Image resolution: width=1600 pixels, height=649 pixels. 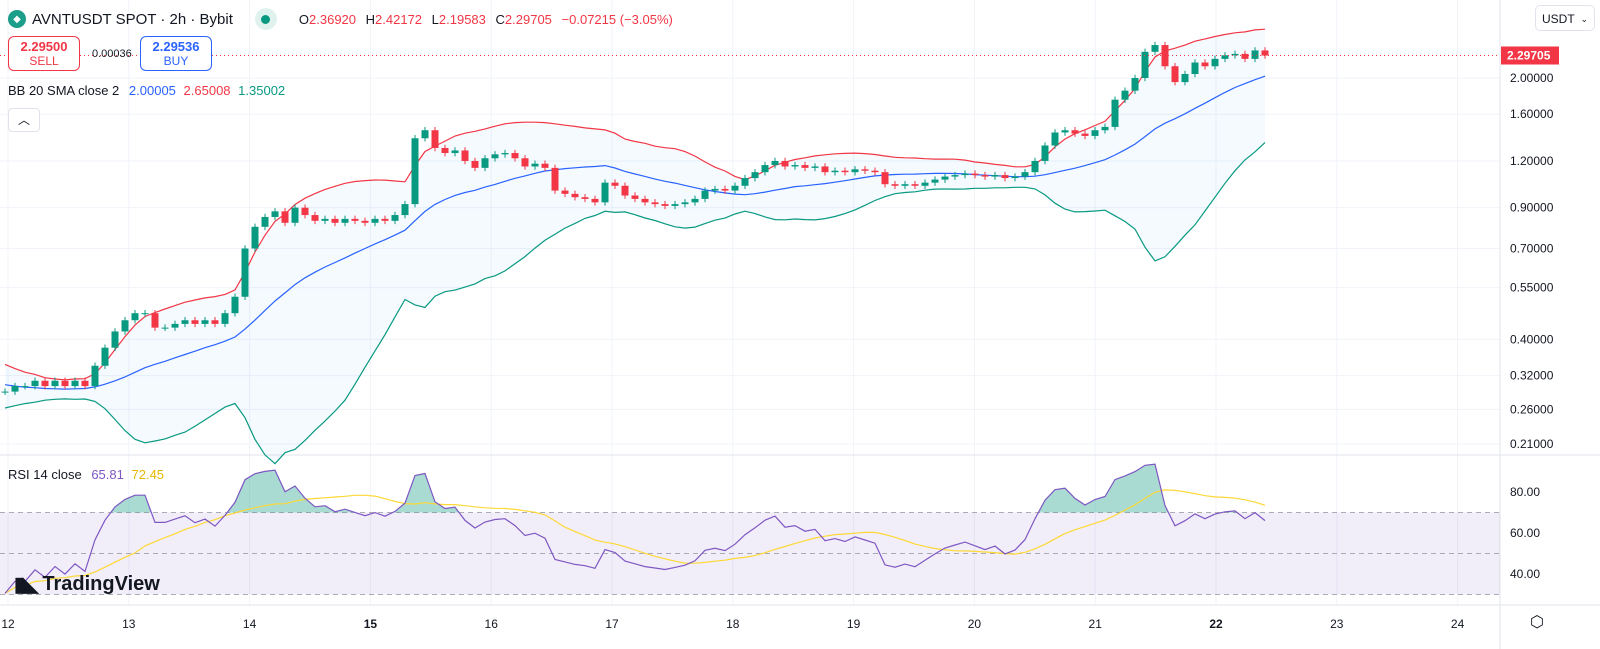 I want to click on sell-button: 2.29500 SELL, so click(x=44, y=53).